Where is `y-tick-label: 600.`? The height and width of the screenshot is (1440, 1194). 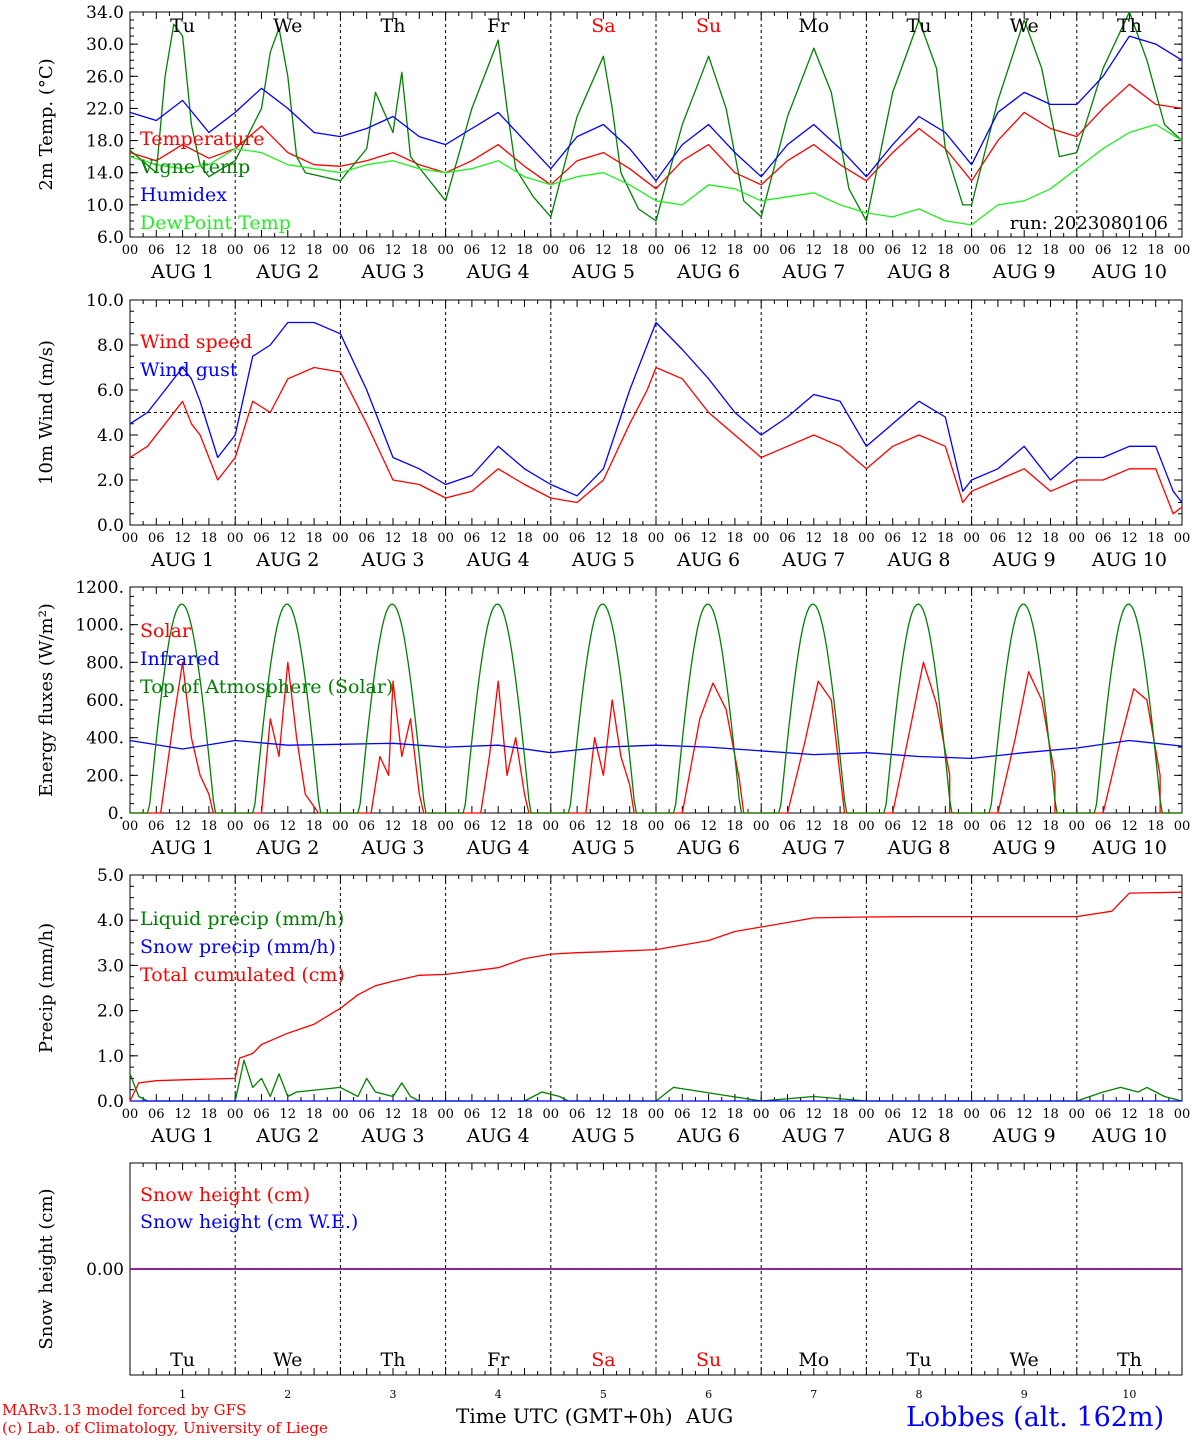 y-tick-label: 600. is located at coordinates (105, 701).